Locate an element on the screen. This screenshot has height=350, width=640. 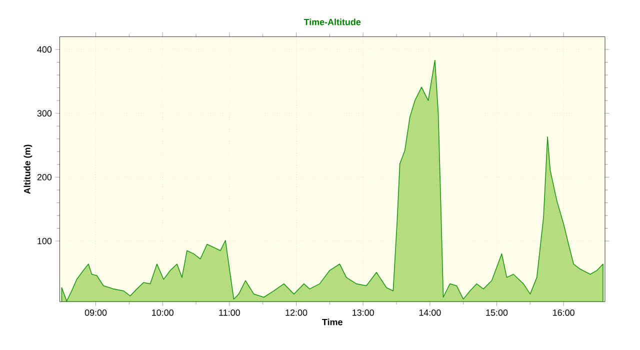
x-tick-label: 13:00 is located at coordinates (363, 312).